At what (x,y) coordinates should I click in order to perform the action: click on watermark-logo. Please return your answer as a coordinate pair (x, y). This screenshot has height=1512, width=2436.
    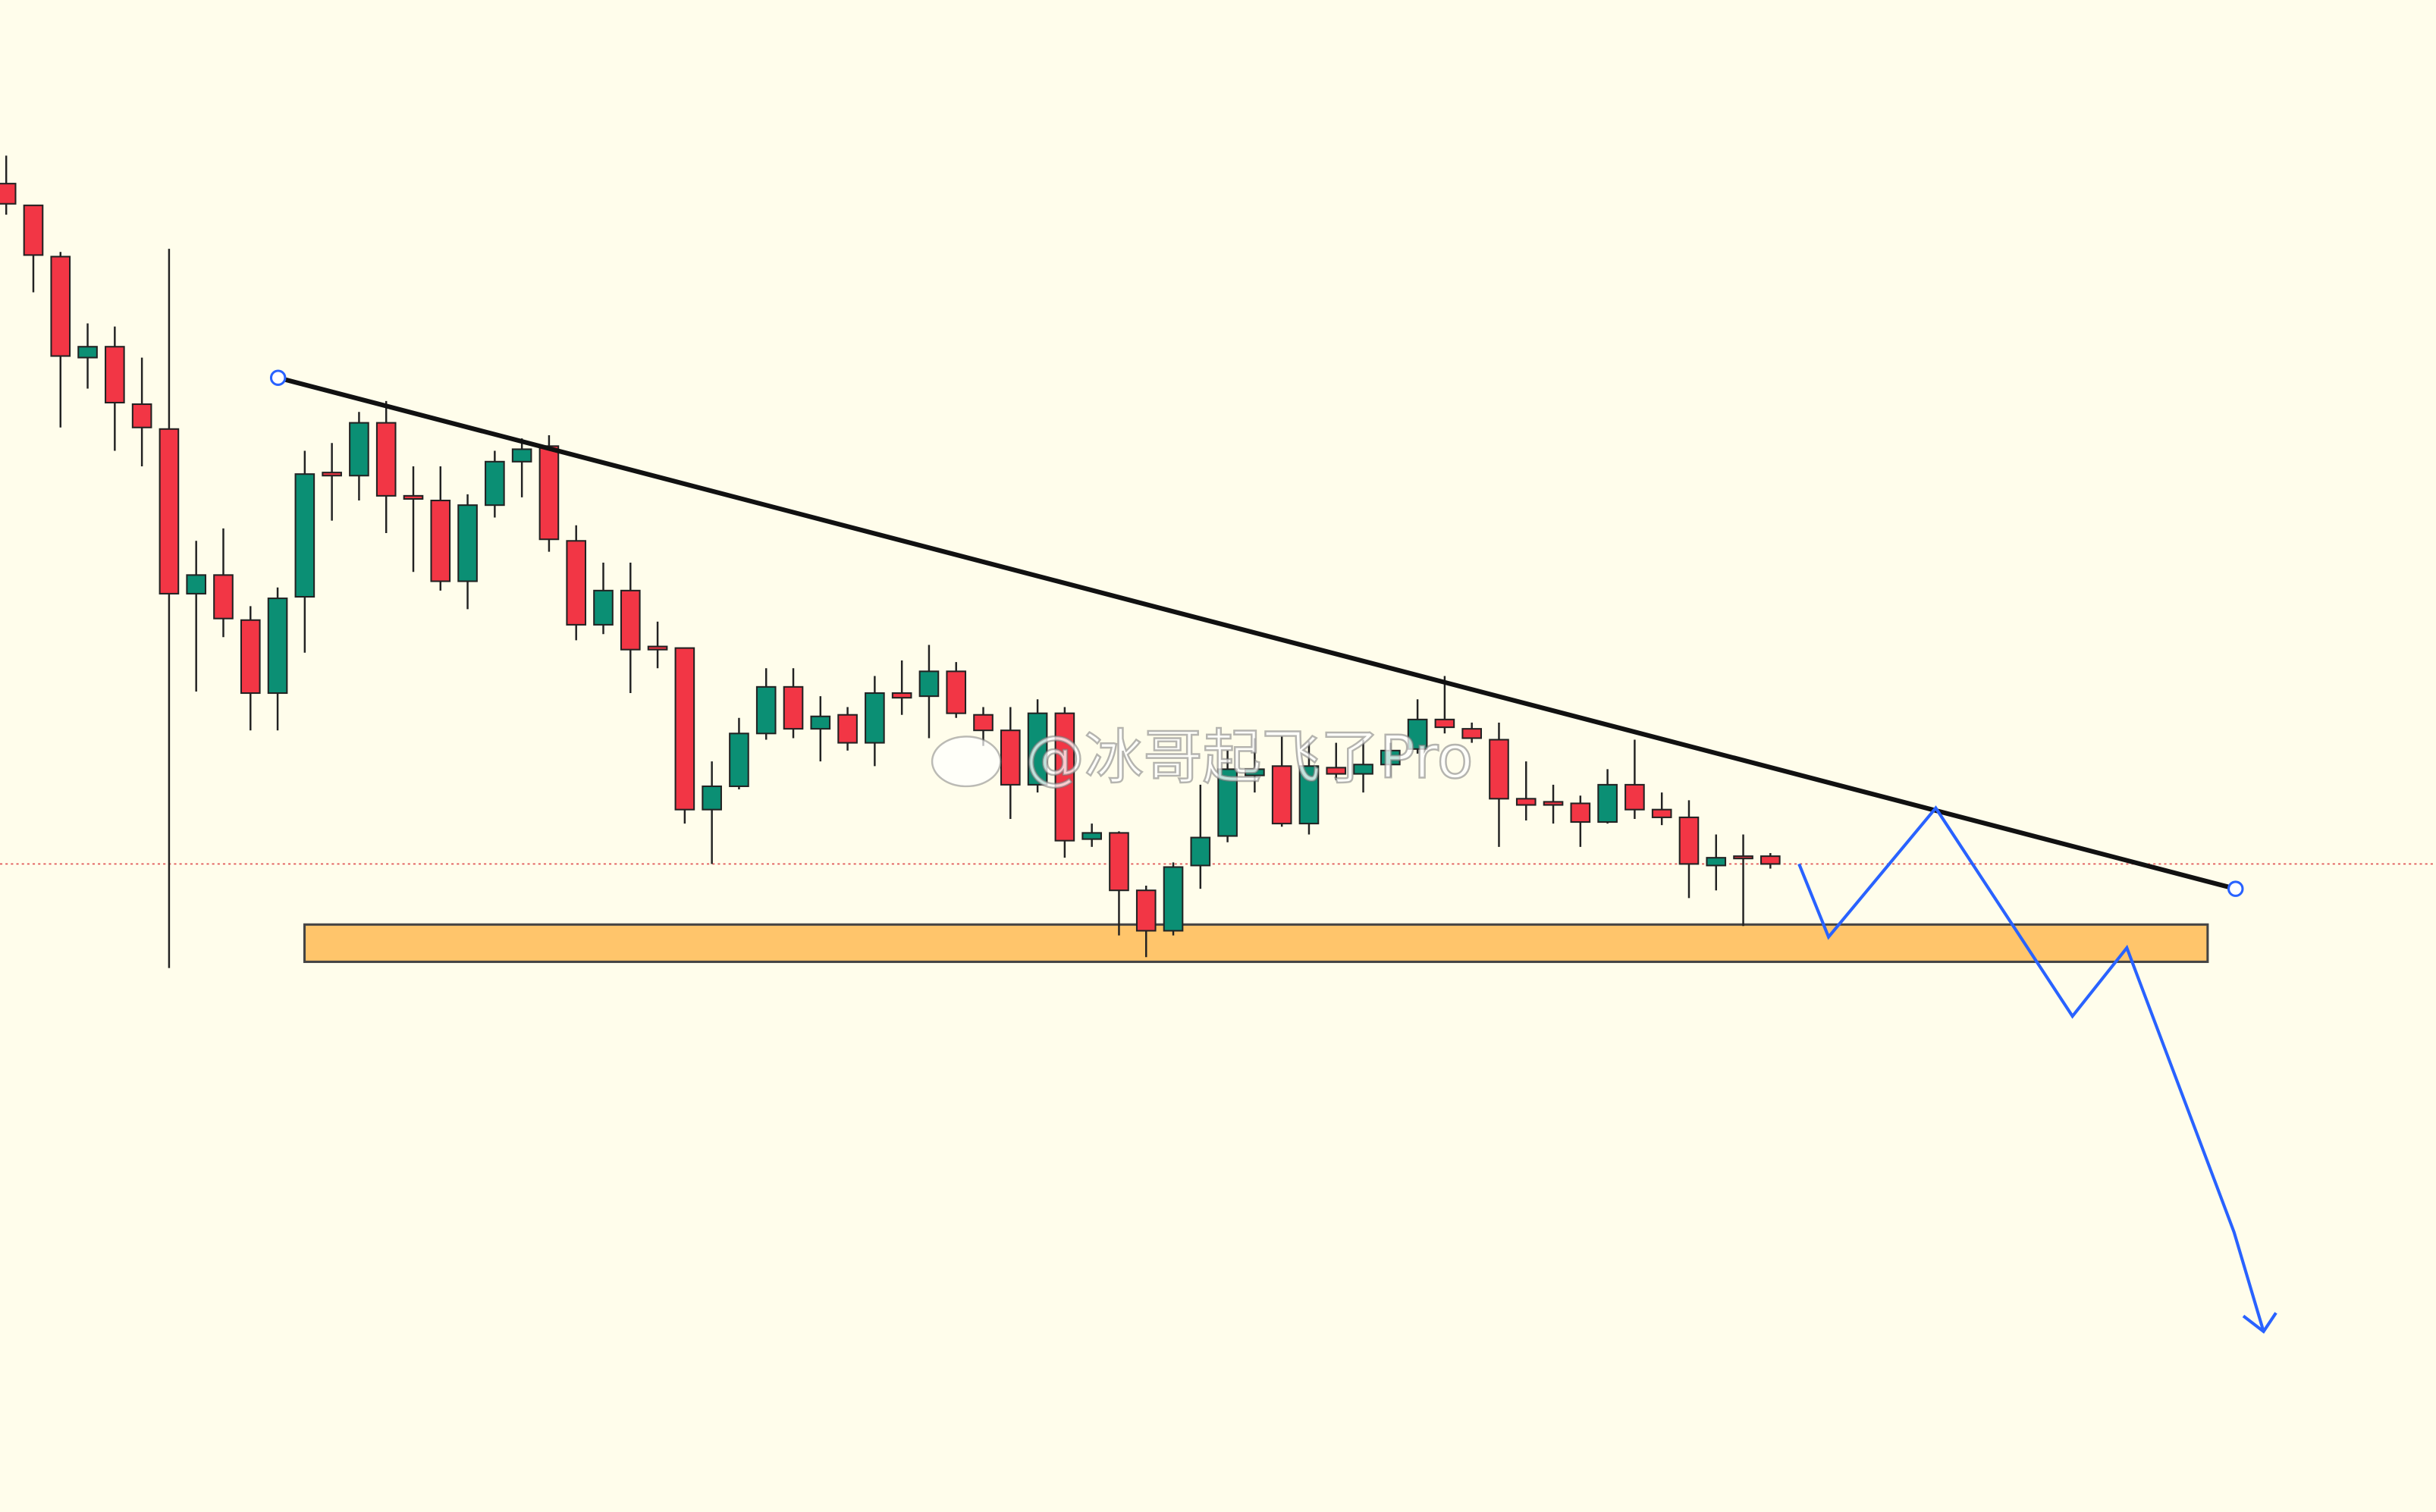
    Looking at the image, I should click on (966, 762).